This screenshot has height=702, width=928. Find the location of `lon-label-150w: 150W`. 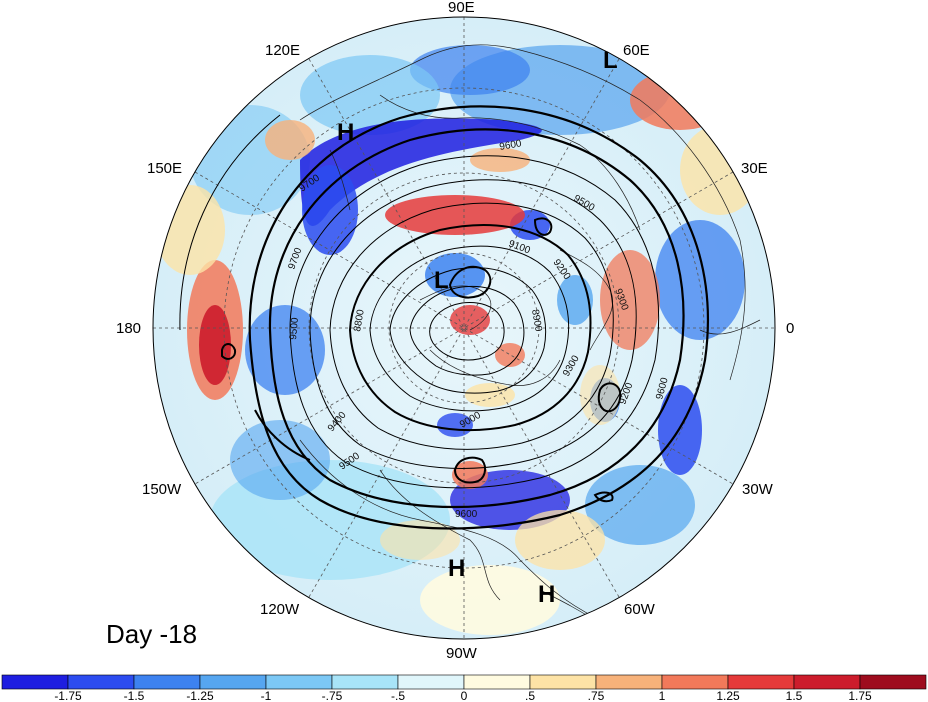

lon-label-150w: 150W is located at coordinates (162, 489).